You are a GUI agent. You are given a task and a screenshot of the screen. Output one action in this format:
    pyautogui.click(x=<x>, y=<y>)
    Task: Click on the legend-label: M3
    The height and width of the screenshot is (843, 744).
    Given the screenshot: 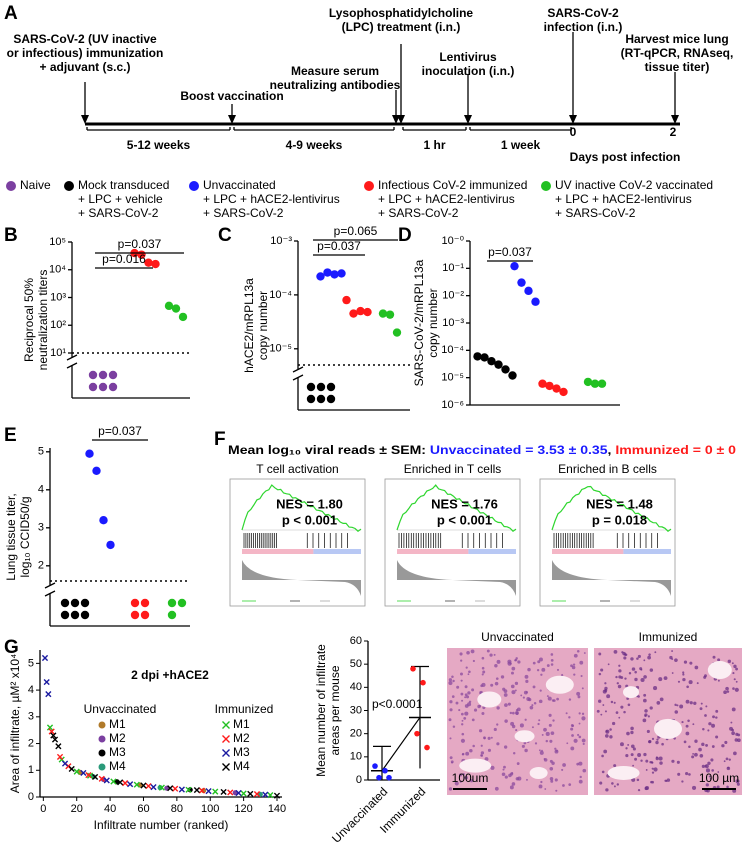 What is the action you would take?
    pyautogui.click(x=241, y=752)
    